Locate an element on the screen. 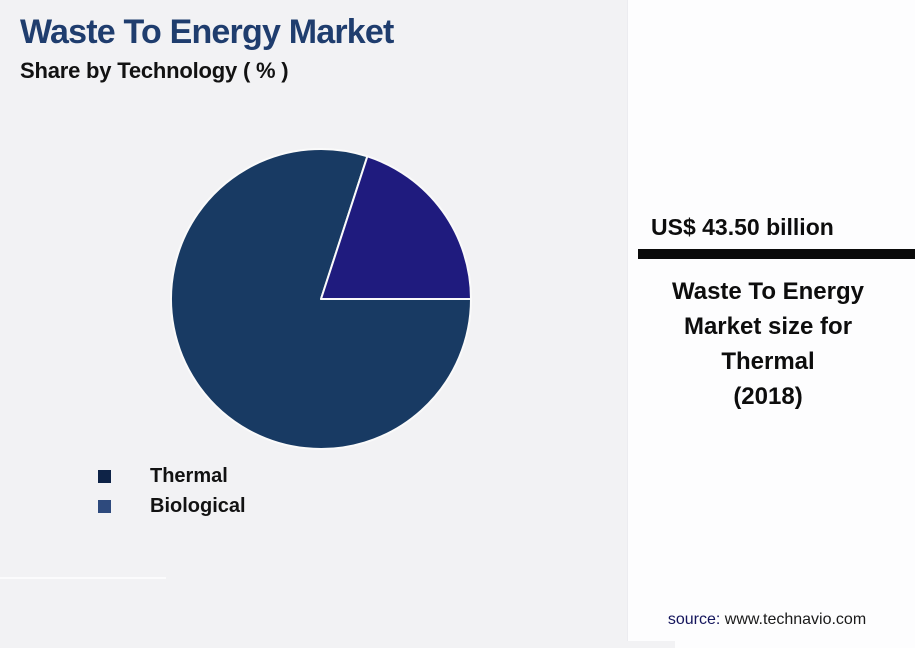 Image resolution: width=915 pixels, height=648 pixels. source-attribution: source: www.technavio.com is located at coordinates (767, 620).